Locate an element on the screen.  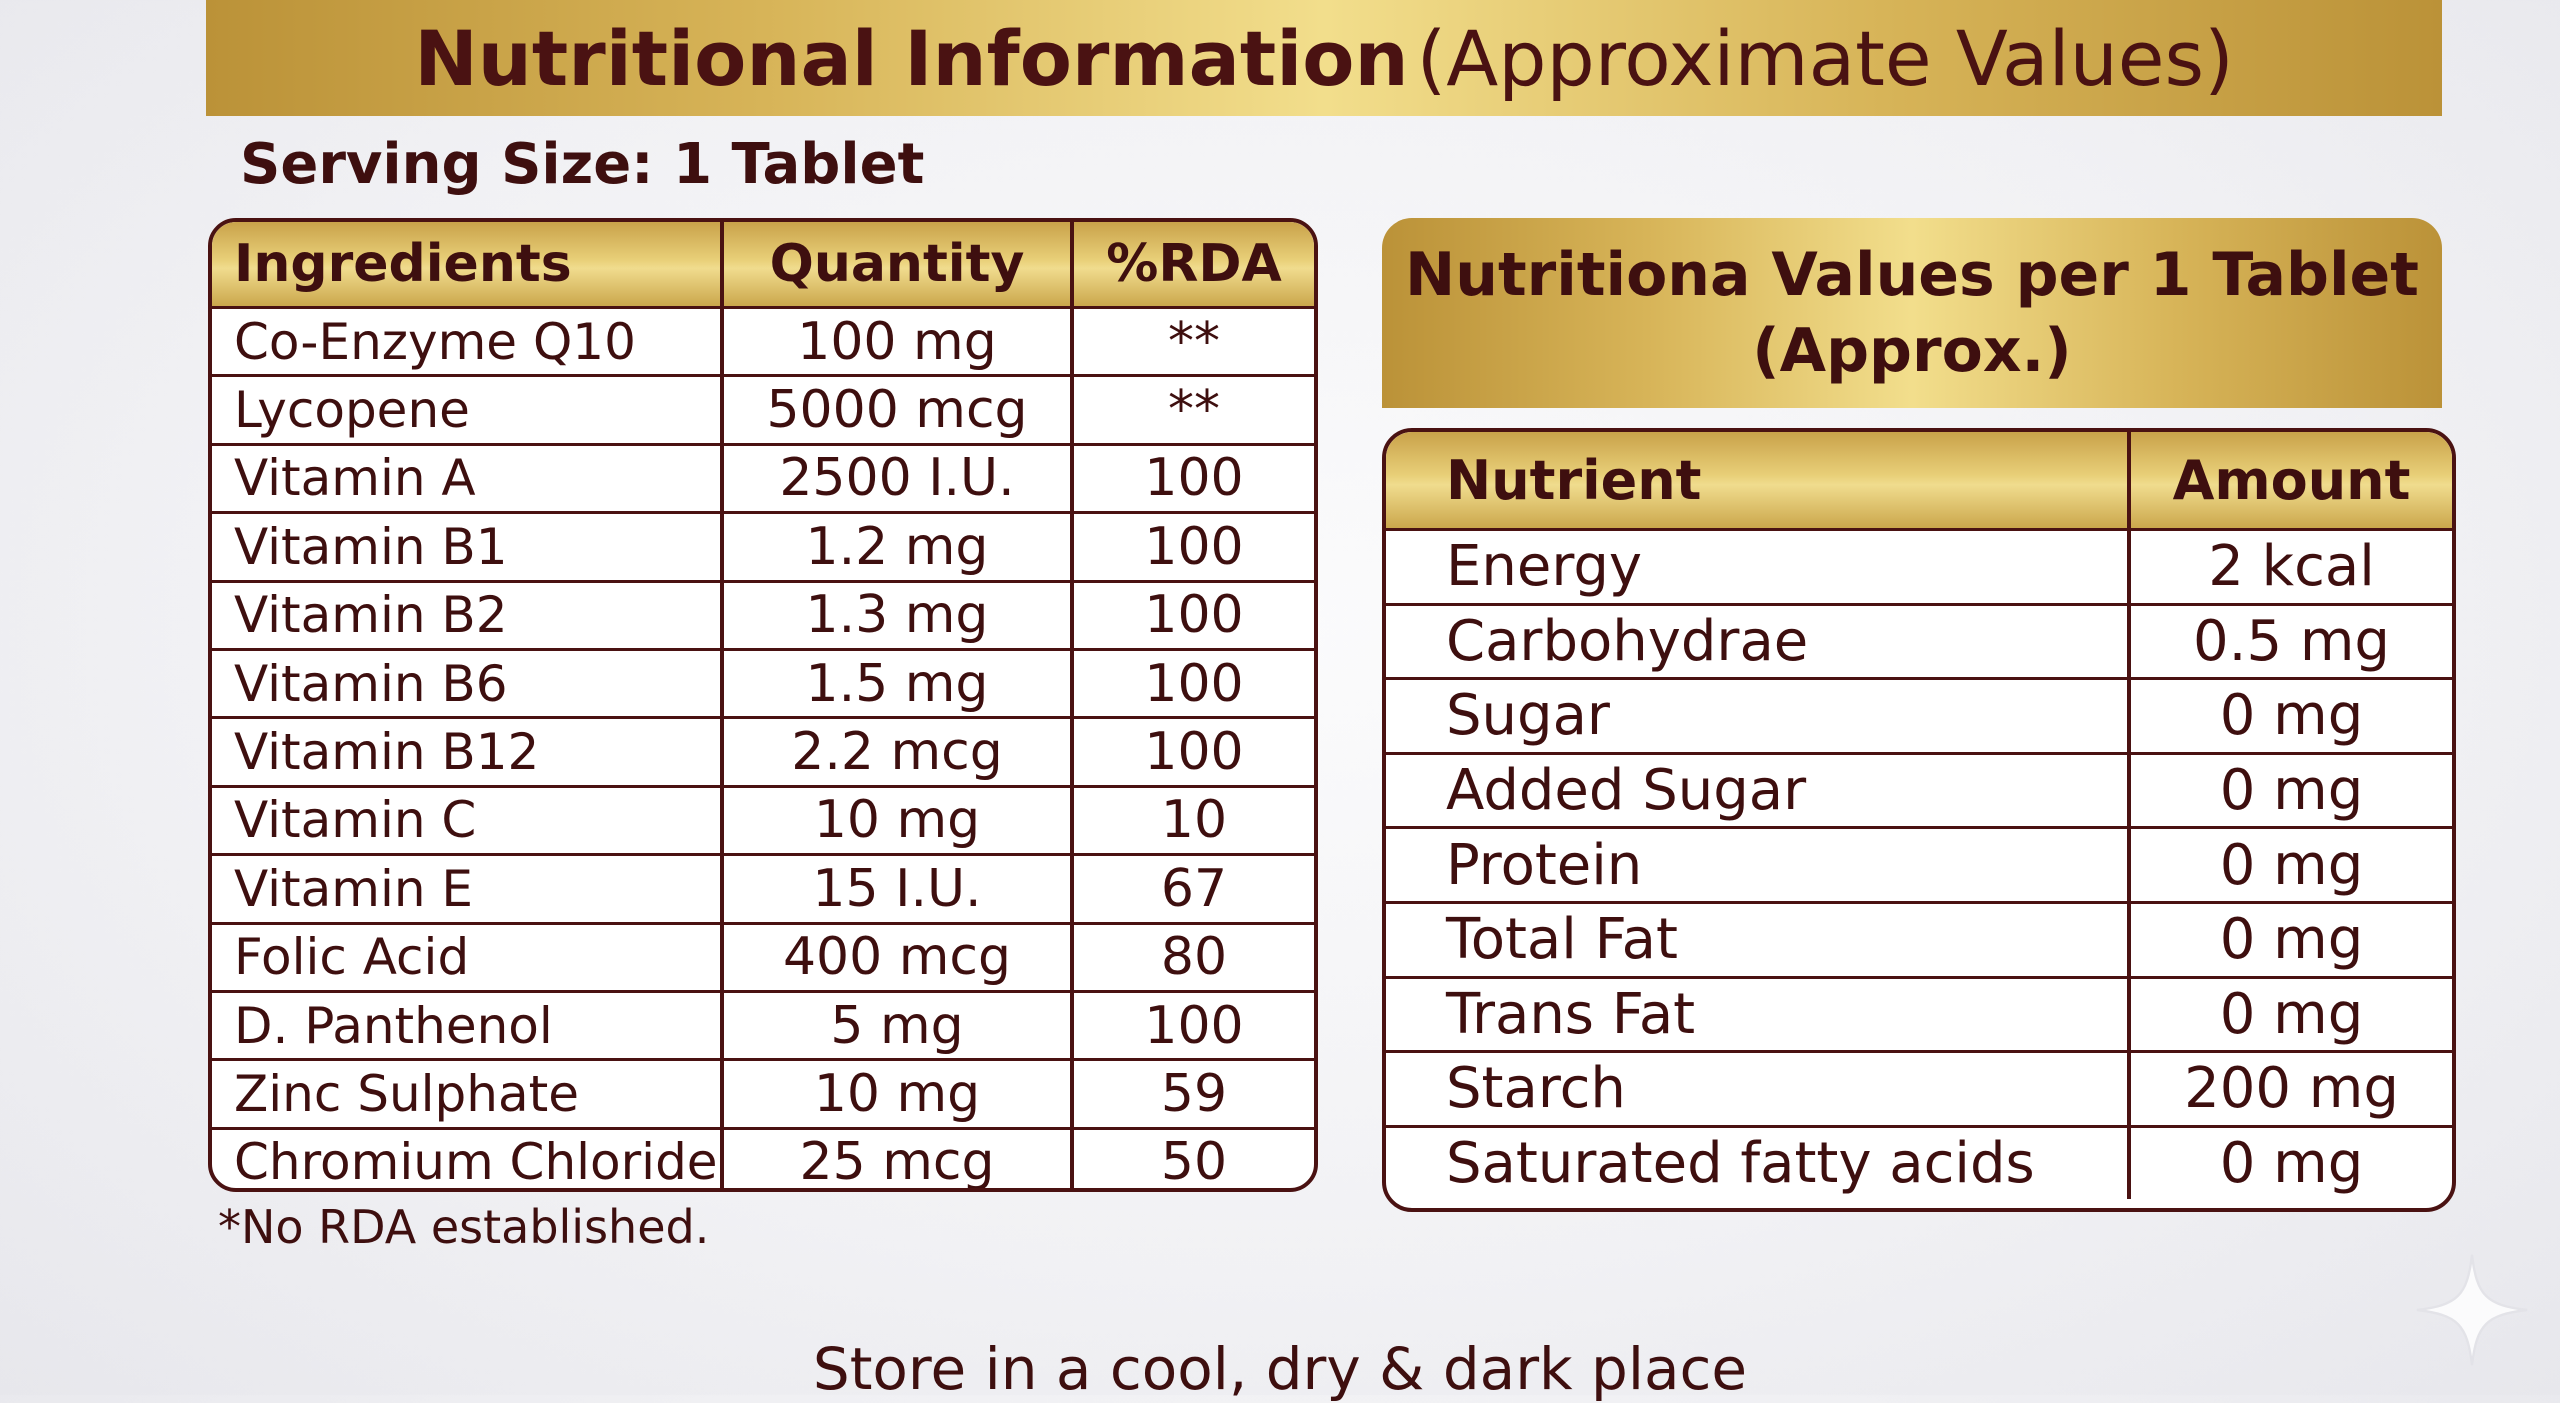
ingredient-name: Zinc Sulphate is located at coordinates (468, 1094).